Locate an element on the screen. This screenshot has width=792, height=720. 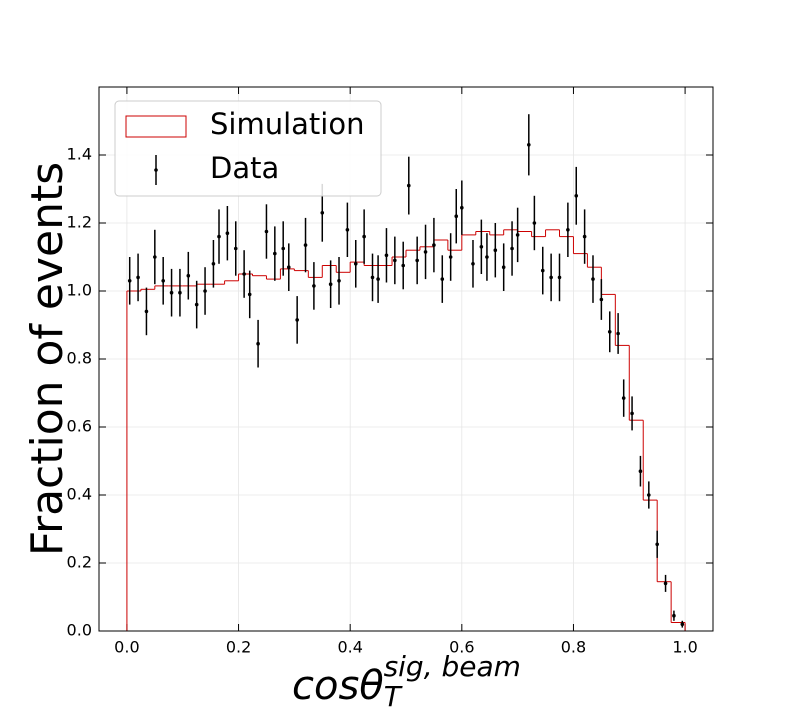
x-tick-label: 0.0 is located at coordinates (126, 647).